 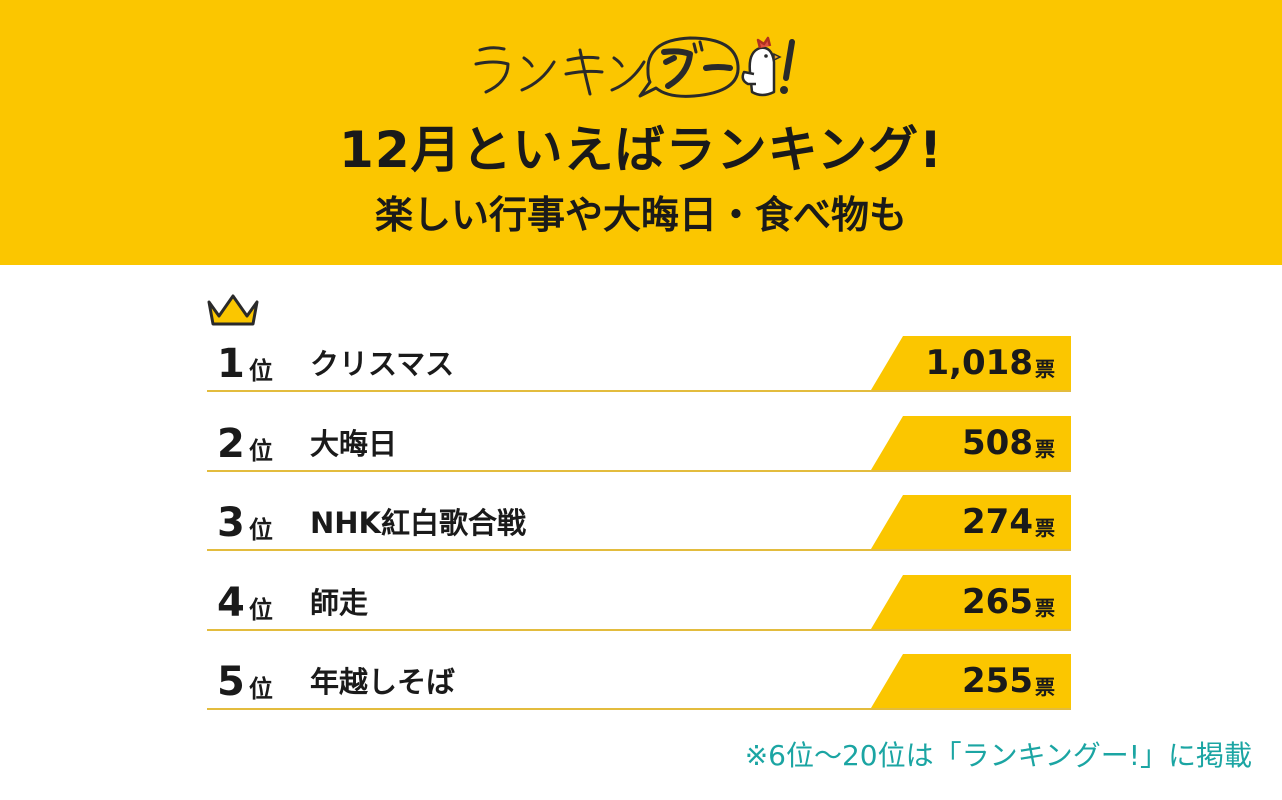 I want to click on rank-label: 2 位, so click(x=245, y=444).